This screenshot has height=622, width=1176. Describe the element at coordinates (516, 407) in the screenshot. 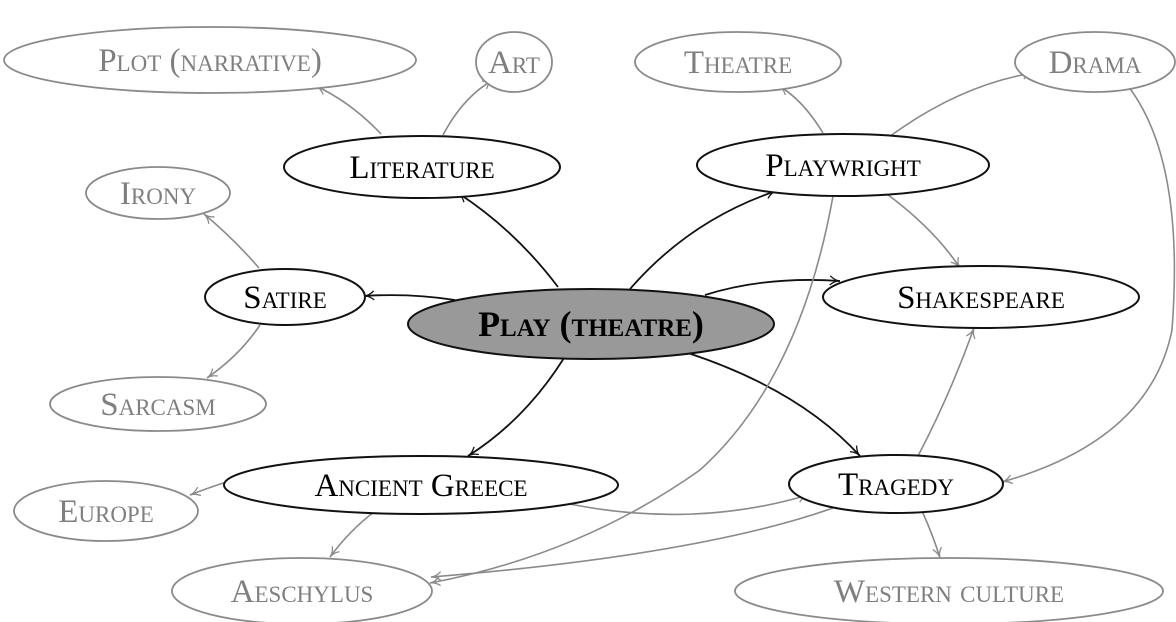

I see `edge-play-to-ancient-greece` at that location.